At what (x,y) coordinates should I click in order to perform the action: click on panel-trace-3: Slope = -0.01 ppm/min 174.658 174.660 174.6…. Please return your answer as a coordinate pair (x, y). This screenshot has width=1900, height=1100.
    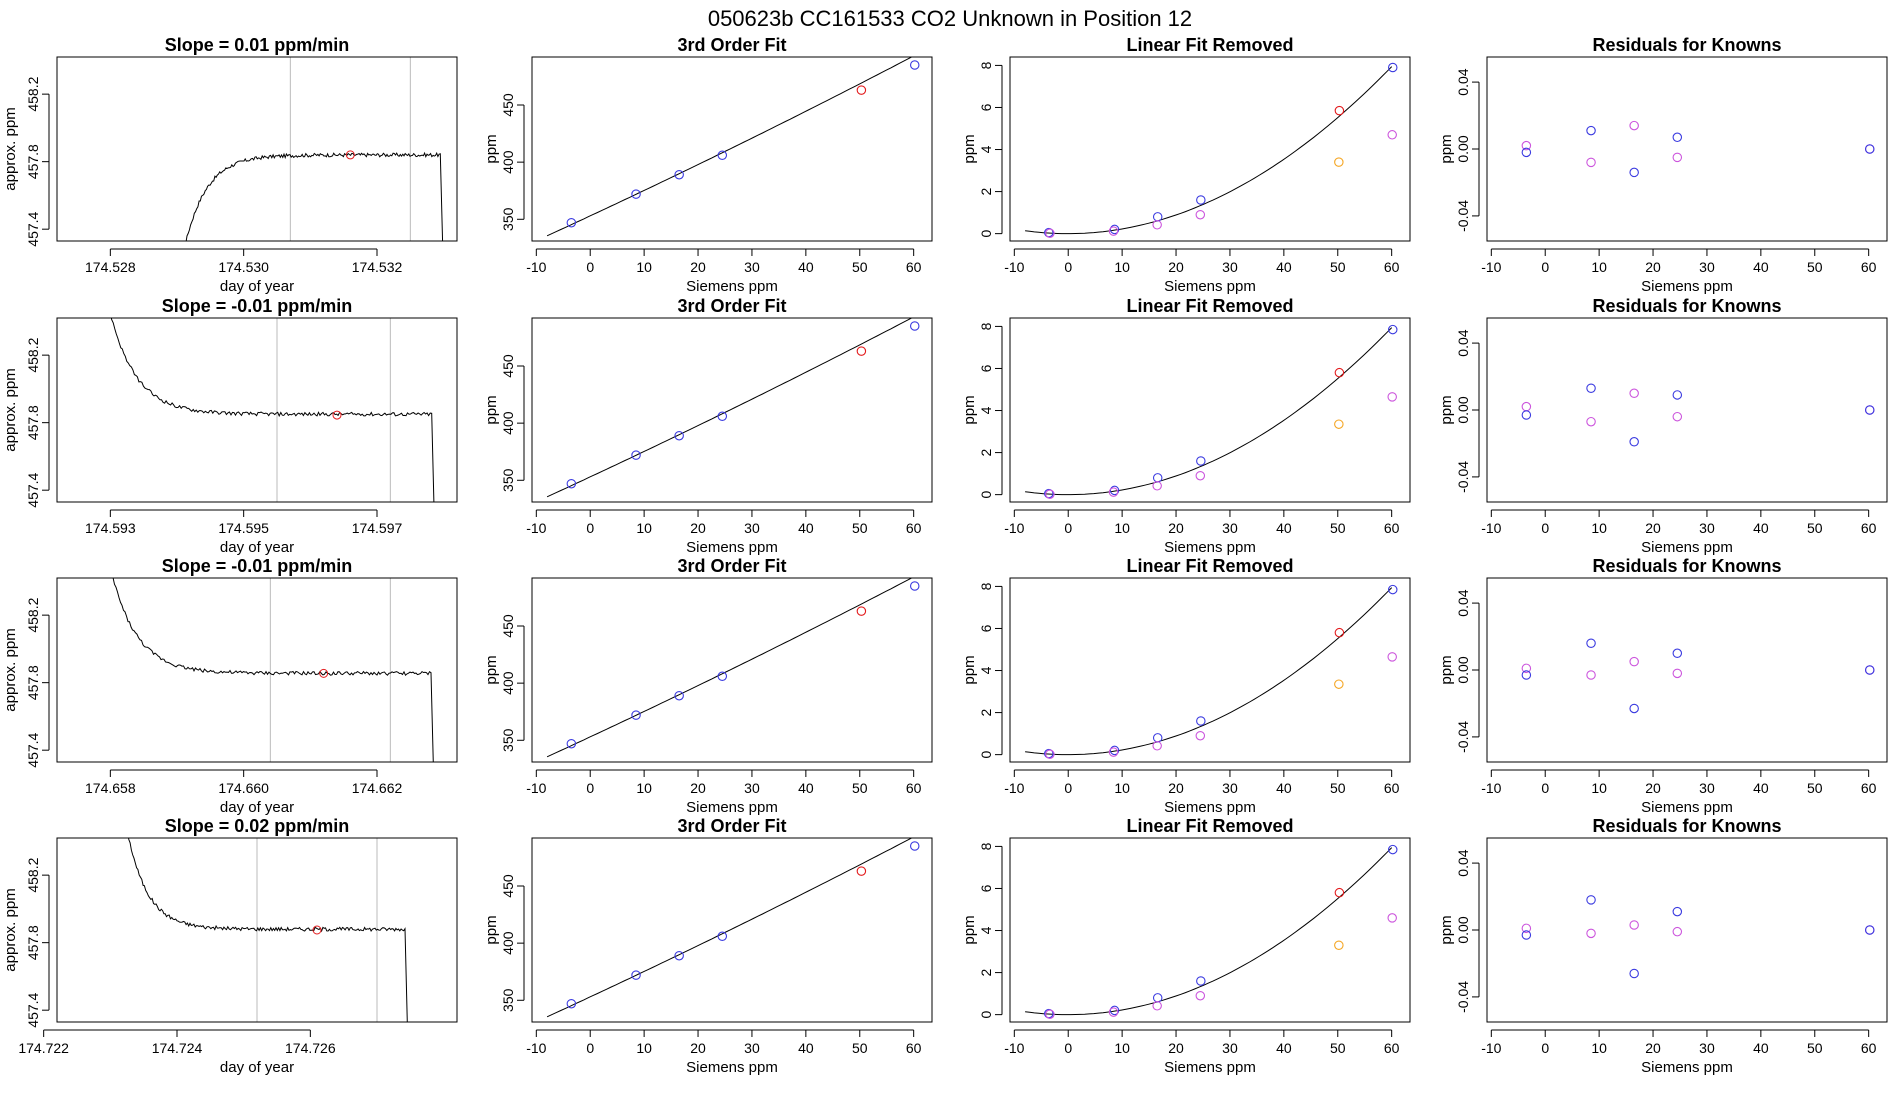
    Looking at the image, I should click on (230, 686).